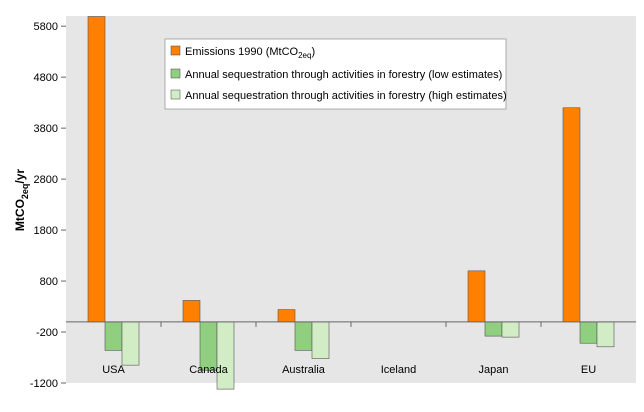 The image size is (644, 412). Describe the element at coordinates (46, 129) in the screenshot. I see `y-tick-label: 3800` at that location.